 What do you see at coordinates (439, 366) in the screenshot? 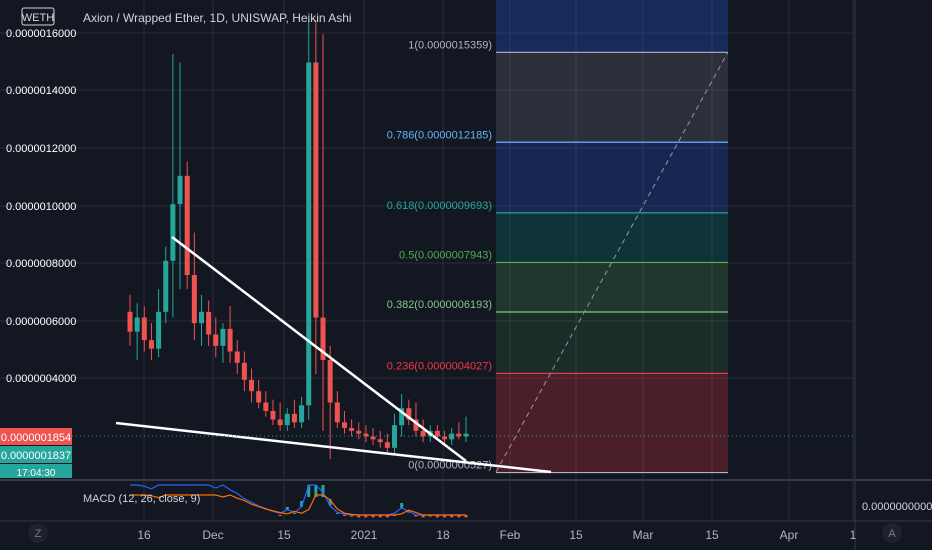
I see `fib-level-label: 0.236(0.0000004027)` at bounding box center [439, 366].